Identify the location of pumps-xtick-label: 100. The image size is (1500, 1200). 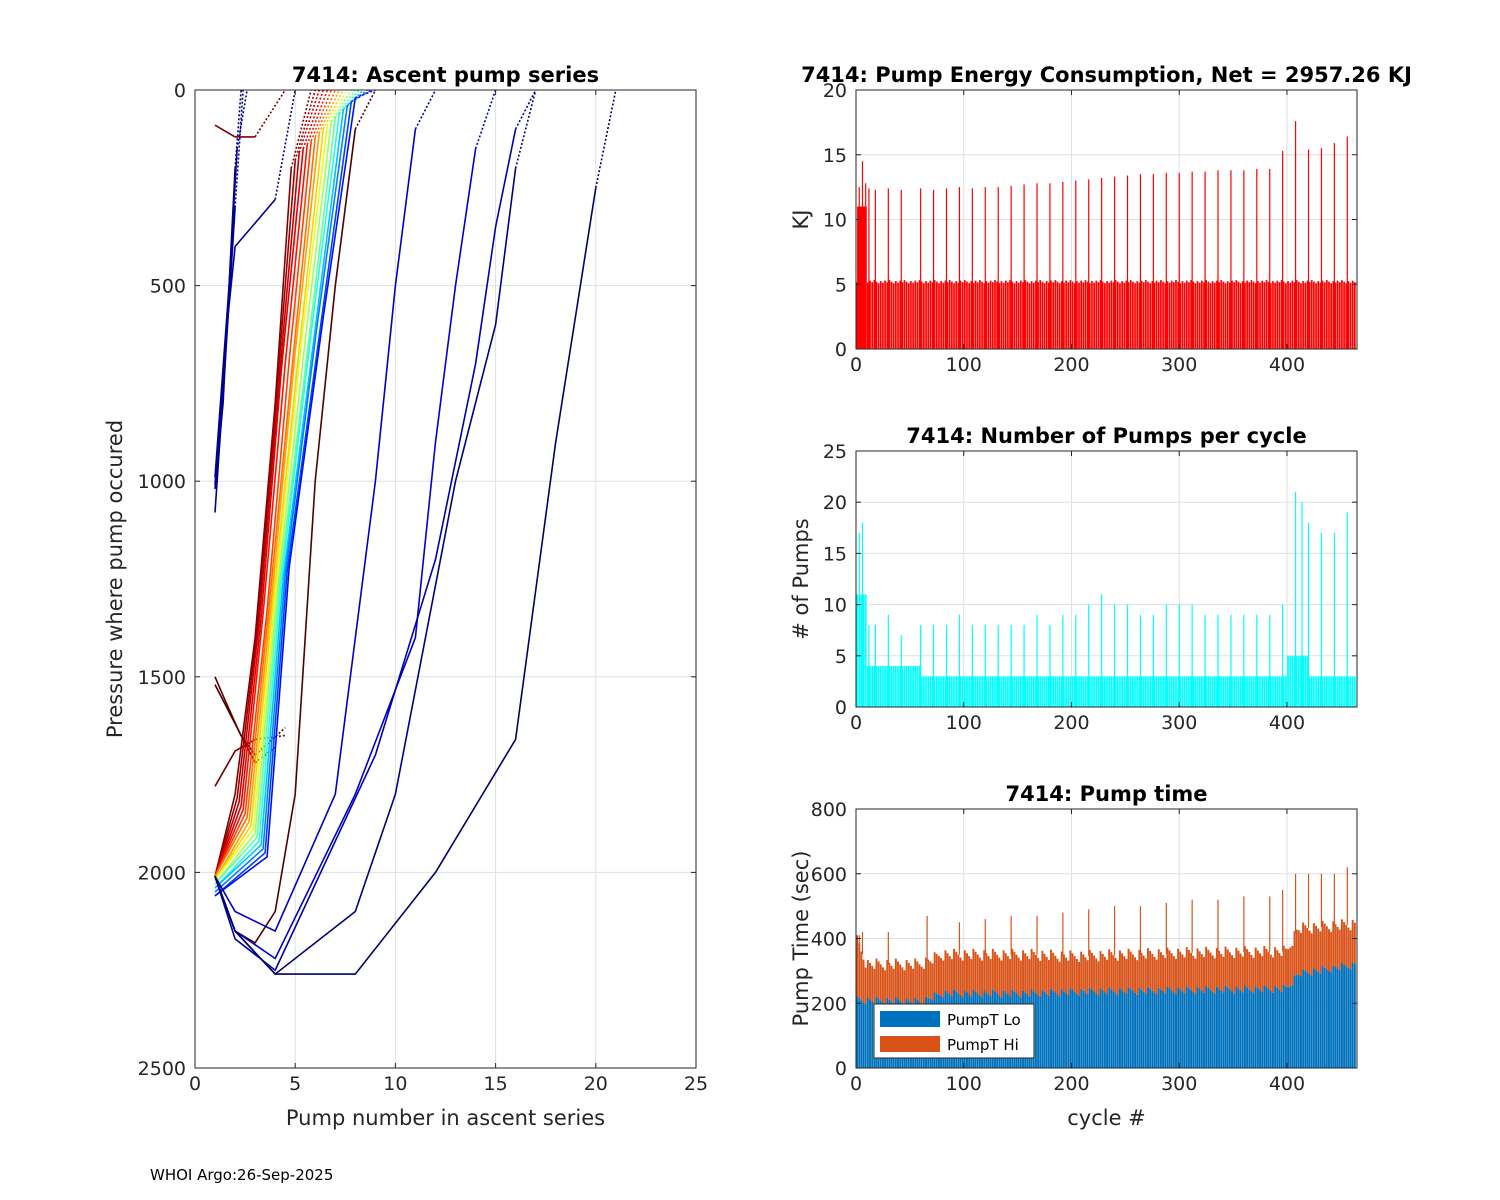
(964, 723).